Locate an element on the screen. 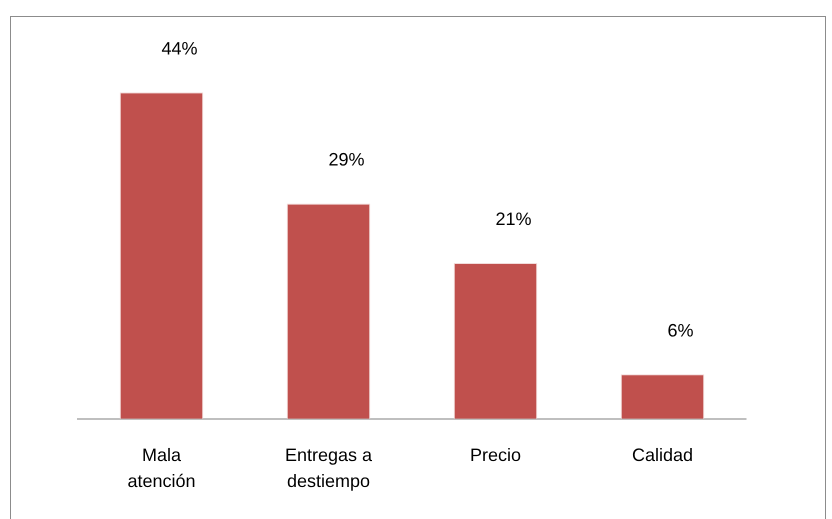  x-tick-label: Entregas a destiempo is located at coordinates (329, 467).